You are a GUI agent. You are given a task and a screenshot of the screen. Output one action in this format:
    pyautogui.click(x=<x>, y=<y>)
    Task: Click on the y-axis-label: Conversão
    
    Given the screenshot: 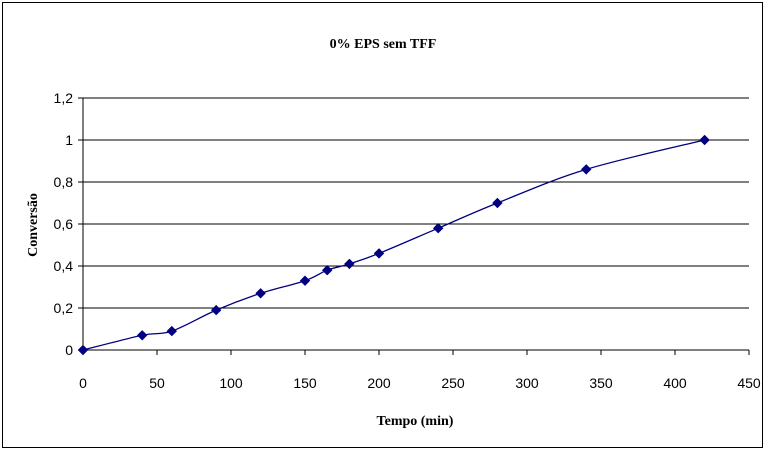 What is the action you would take?
    pyautogui.click(x=33, y=225)
    